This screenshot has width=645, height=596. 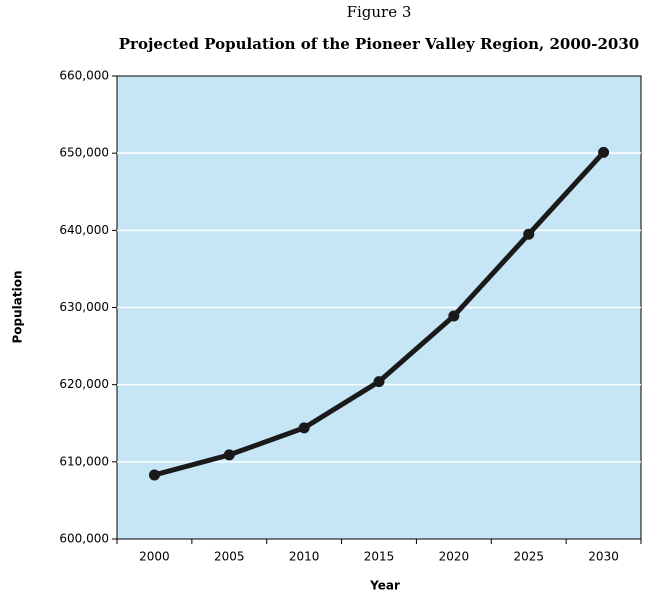 What do you see at coordinates (84, 153) in the screenshot?
I see `y-tick-label: 650,000` at bounding box center [84, 153].